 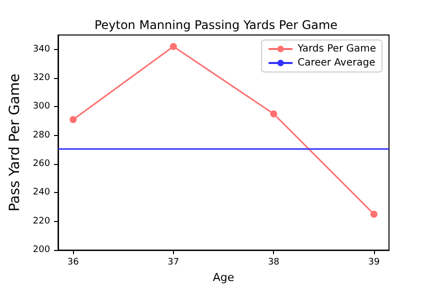 I want to click on y-tick-label: 220, so click(x=41, y=221).